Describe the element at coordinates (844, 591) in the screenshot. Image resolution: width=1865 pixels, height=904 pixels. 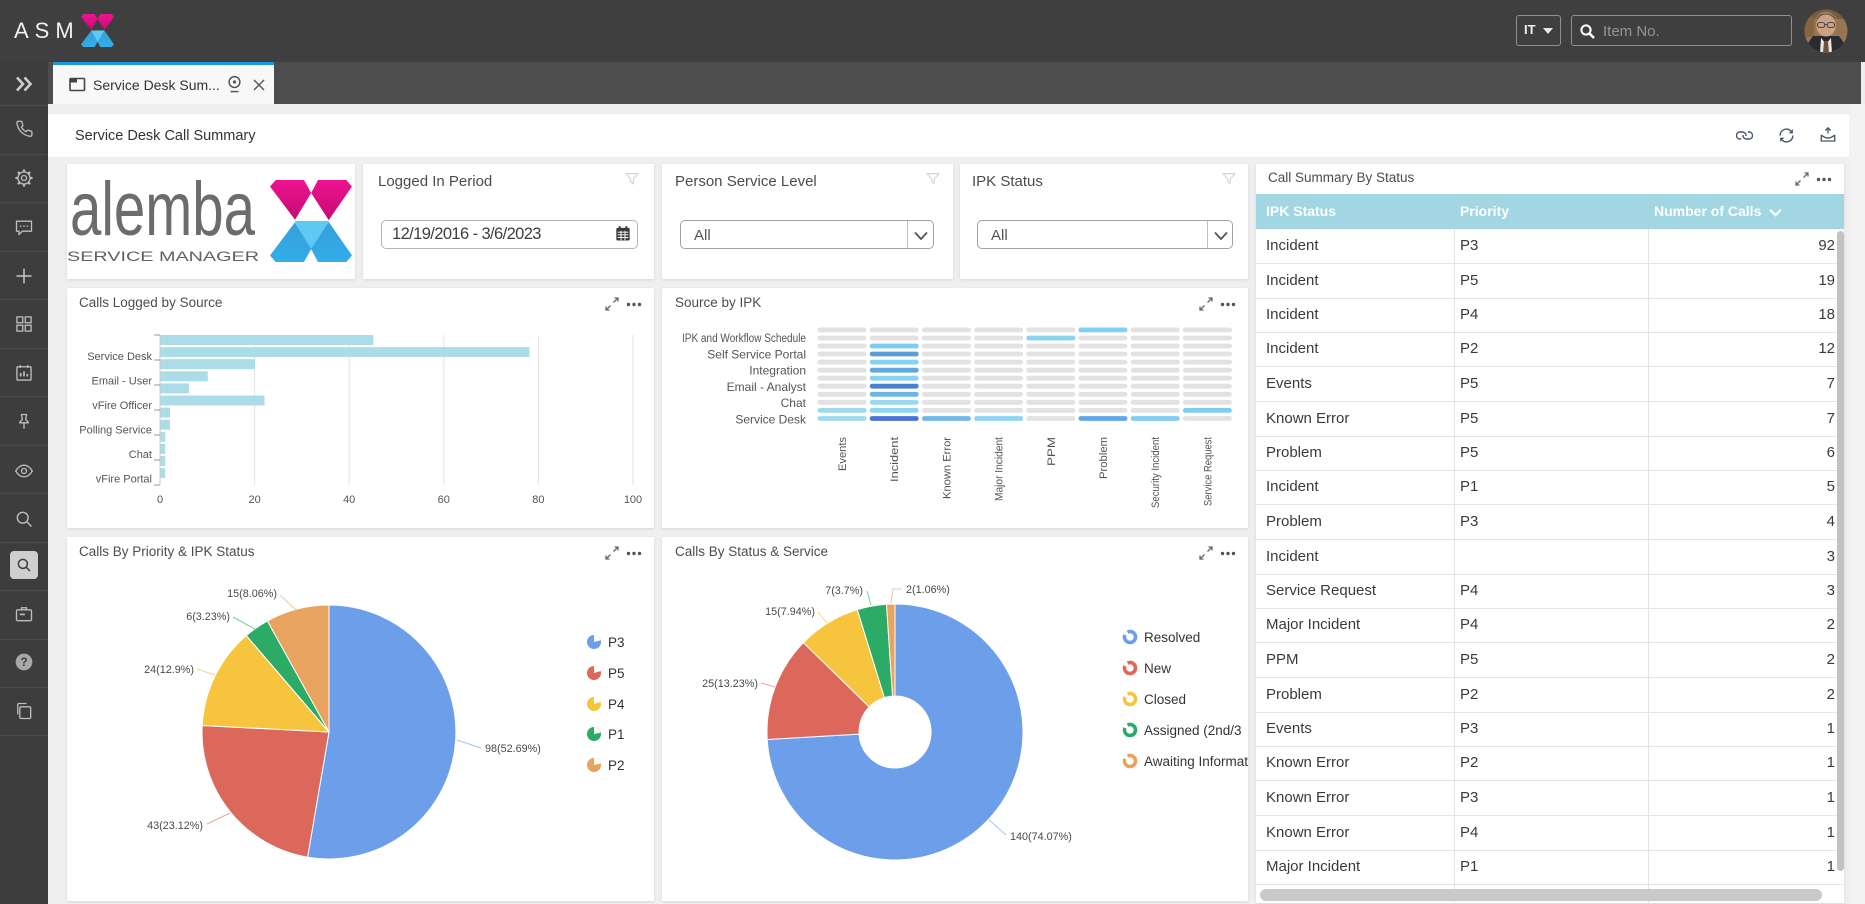
I see `svg-text: 7(3.7%)` at that location.